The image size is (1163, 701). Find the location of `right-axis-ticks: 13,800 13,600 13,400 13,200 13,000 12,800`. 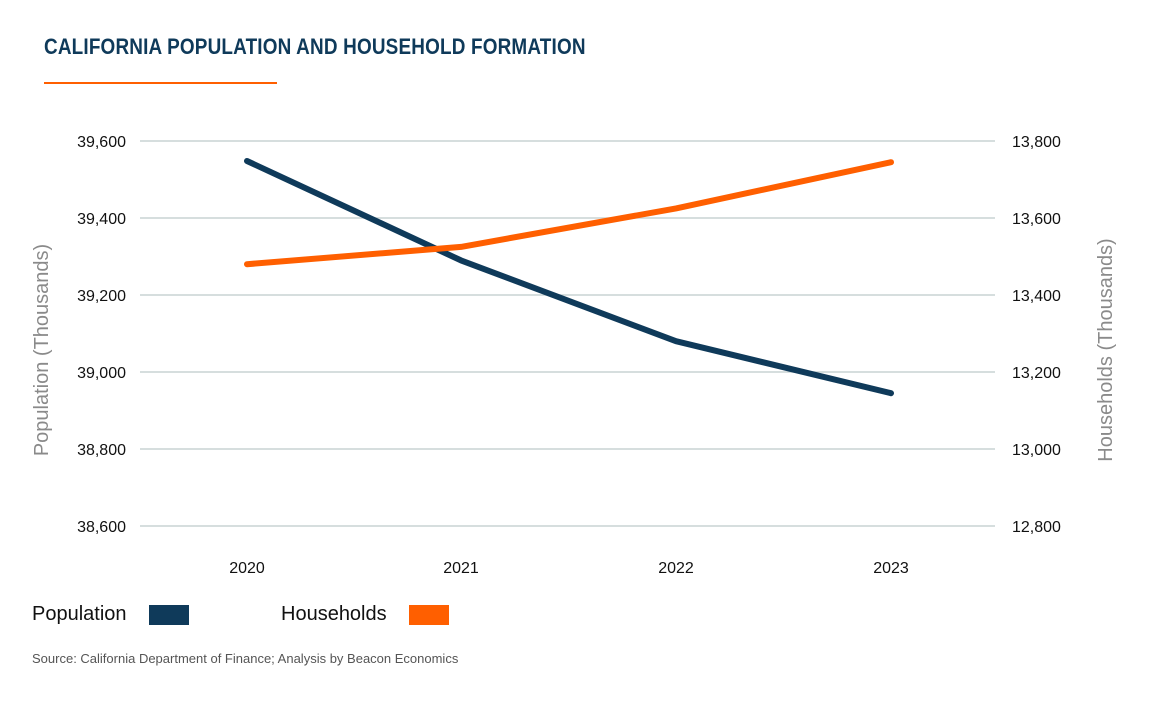

right-axis-ticks: 13,800 13,600 13,400 13,200 13,000 12,800 is located at coordinates (1036, 335).